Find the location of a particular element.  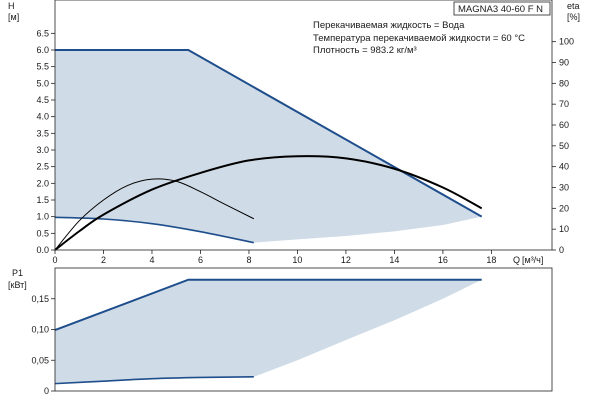

y-tick-label: 5.5 is located at coordinates (42, 67).